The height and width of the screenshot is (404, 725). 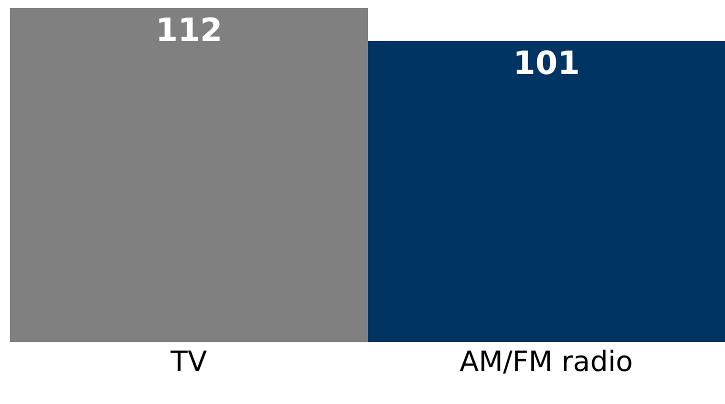 What do you see at coordinates (546, 63) in the screenshot?
I see `data-label: 101` at bounding box center [546, 63].